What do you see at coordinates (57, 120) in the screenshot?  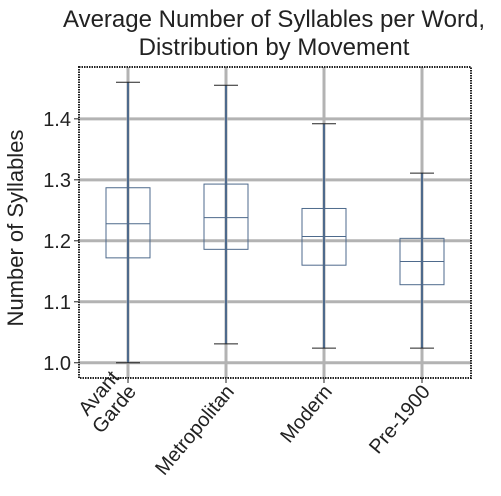 I see `y-tick-label-4: 1.4` at bounding box center [57, 120].